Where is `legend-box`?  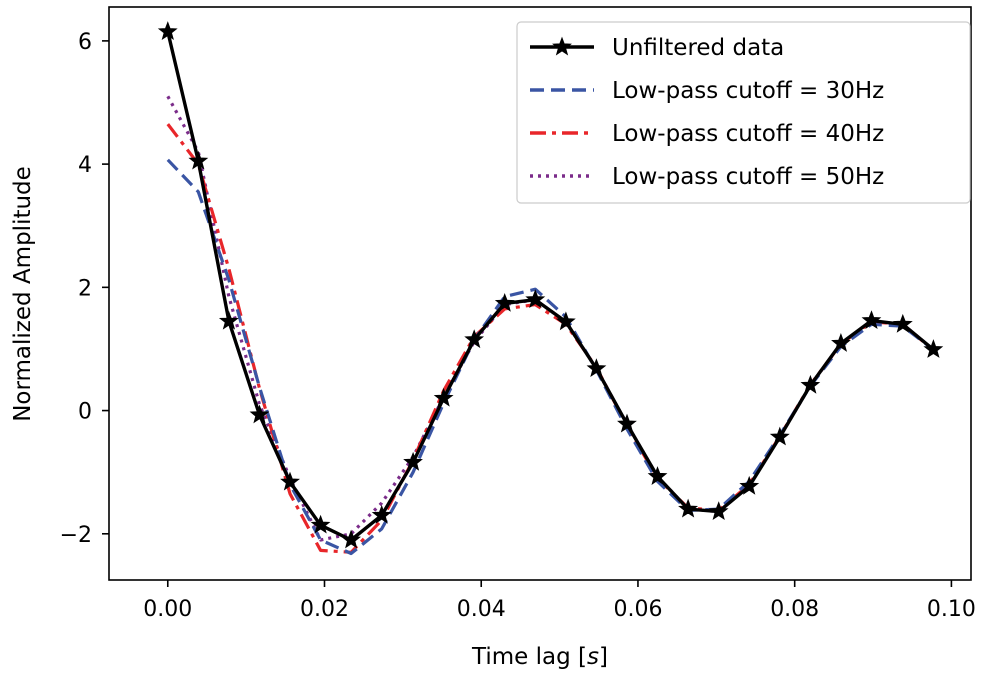 legend-box is located at coordinates (743, 112).